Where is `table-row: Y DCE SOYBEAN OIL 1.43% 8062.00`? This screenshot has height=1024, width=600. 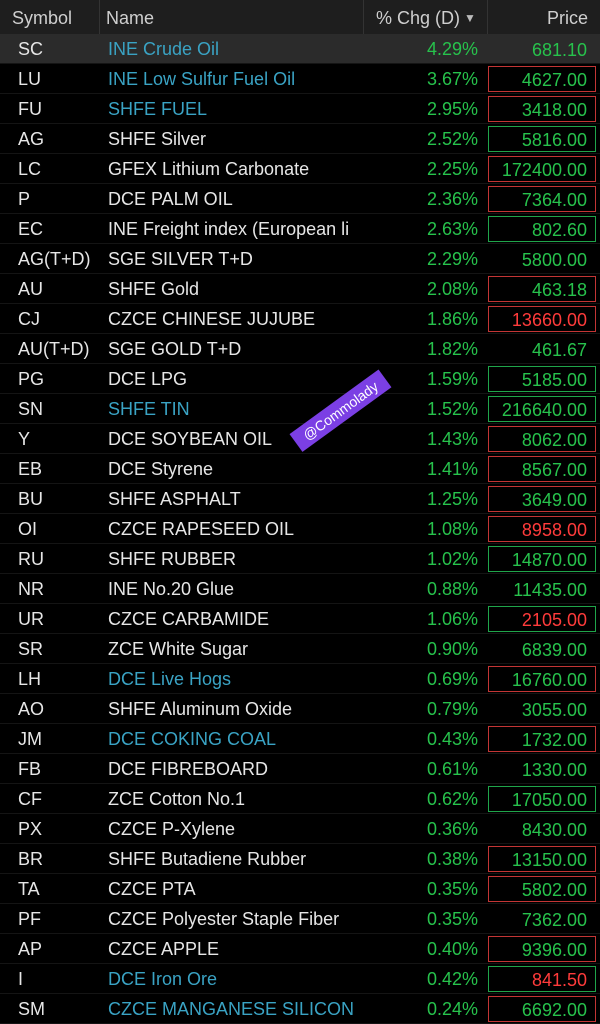 table-row: Y DCE SOYBEAN OIL 1.43% 8062.00 is located at coordinates (300, 439).